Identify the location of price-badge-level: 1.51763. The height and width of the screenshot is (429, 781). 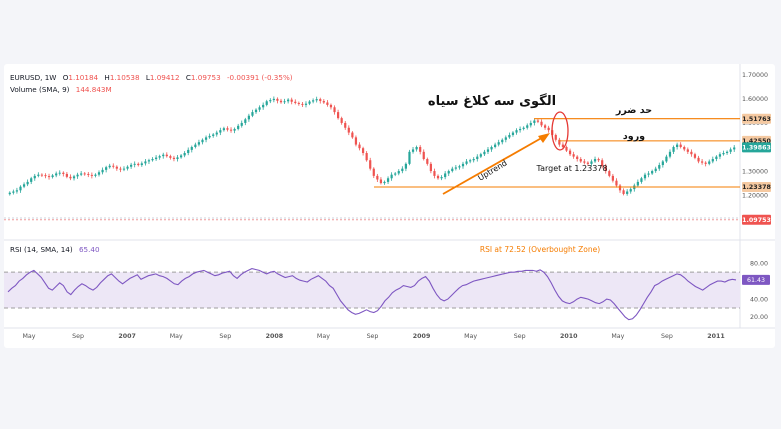
(756, 118).